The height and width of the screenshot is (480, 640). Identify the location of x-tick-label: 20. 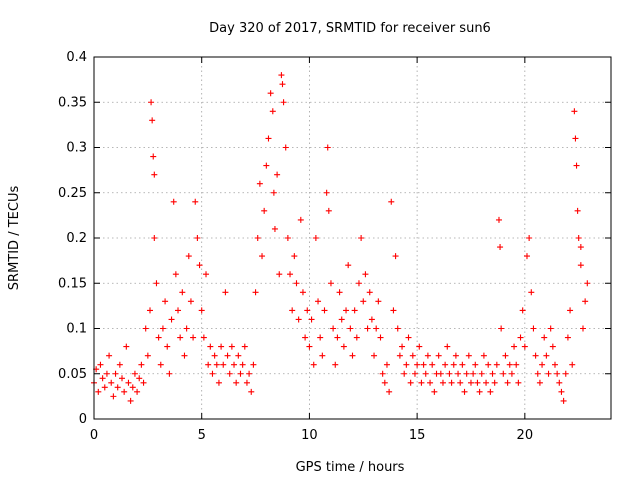
(525, 435).